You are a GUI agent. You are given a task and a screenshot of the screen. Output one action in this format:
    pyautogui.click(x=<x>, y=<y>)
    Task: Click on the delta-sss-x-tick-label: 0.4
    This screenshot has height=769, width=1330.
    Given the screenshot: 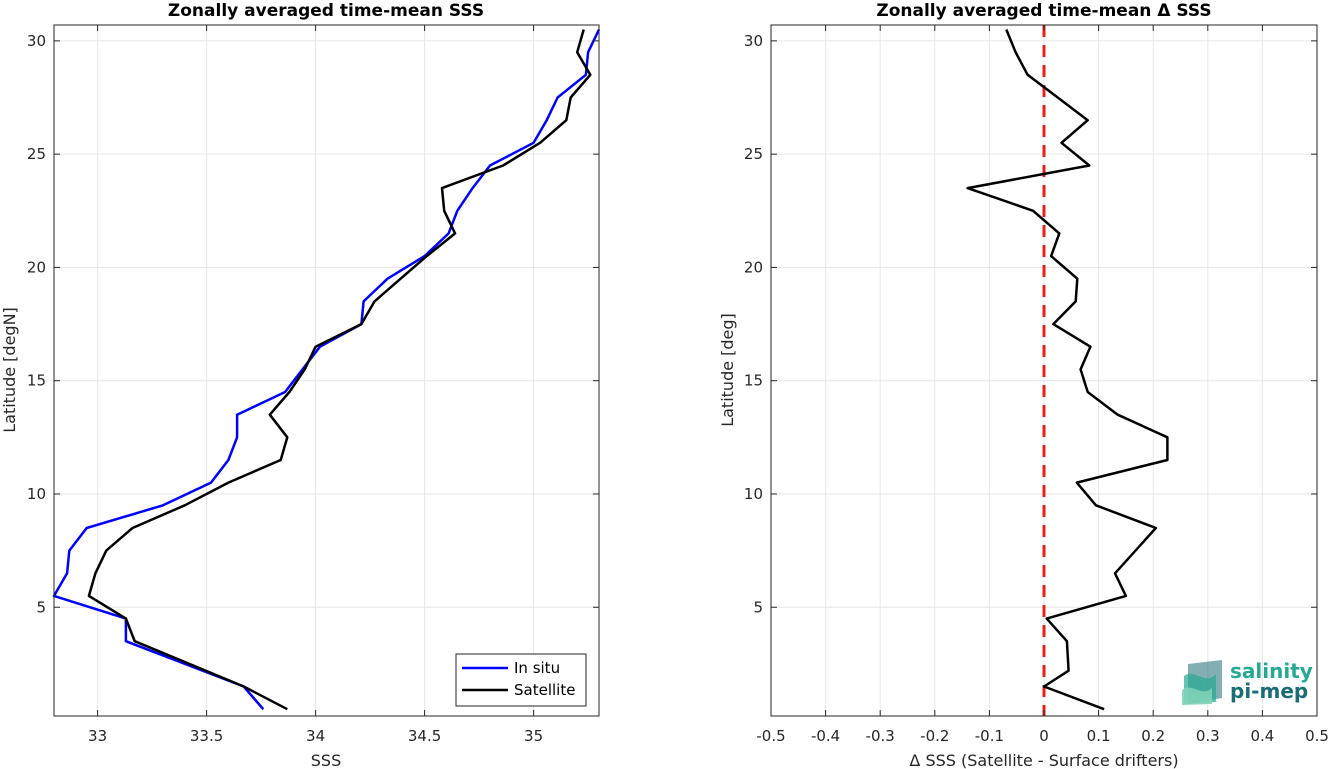 What is the action you would take?
    pyautogui.click(x=1262, y=736)
    